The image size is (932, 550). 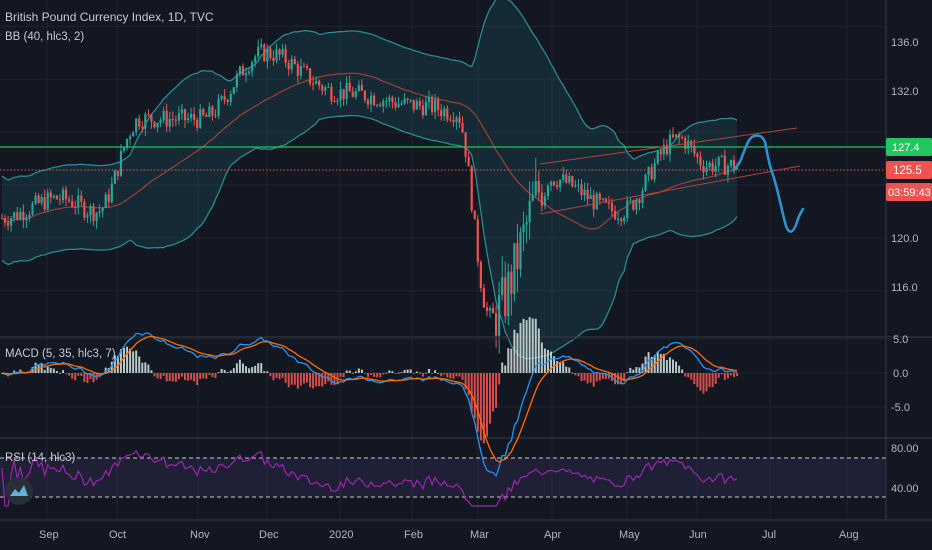 What do you see at coordinates (44, 37) in the screenshot?
I see `bb-legend: BB (40, hlc3, 2)` at bounding box center [44, 37].